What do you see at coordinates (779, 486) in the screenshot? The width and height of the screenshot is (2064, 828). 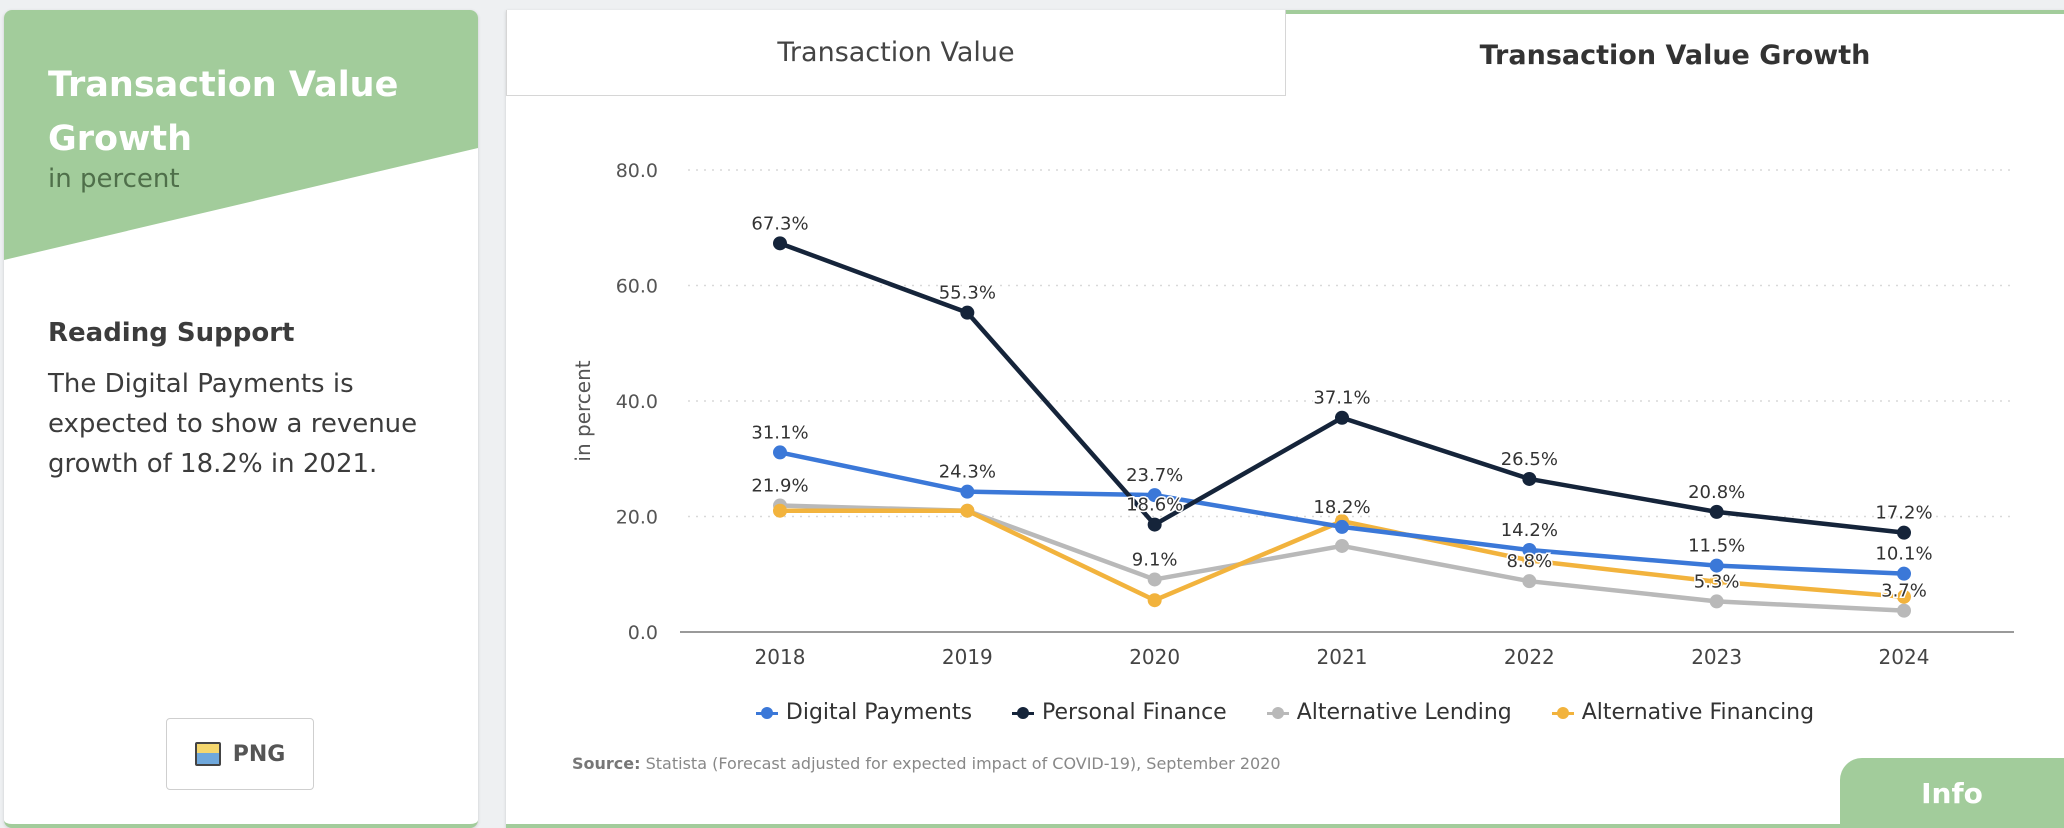 I see `data-label: 21.9%` at bounding box center [779, 486].